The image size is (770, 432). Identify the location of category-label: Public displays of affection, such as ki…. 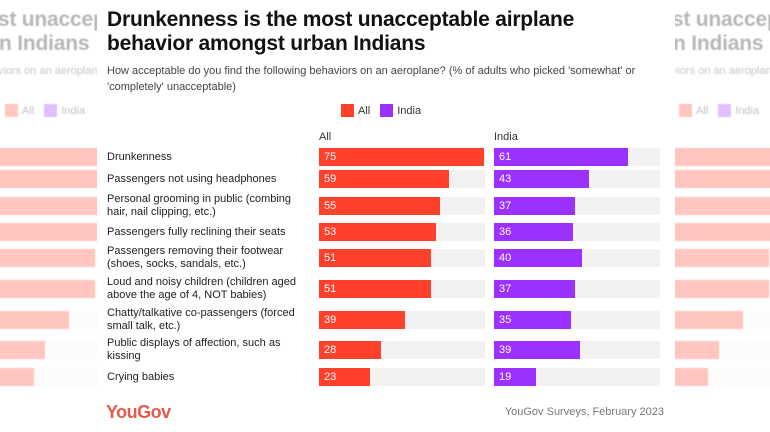
(194, 349).